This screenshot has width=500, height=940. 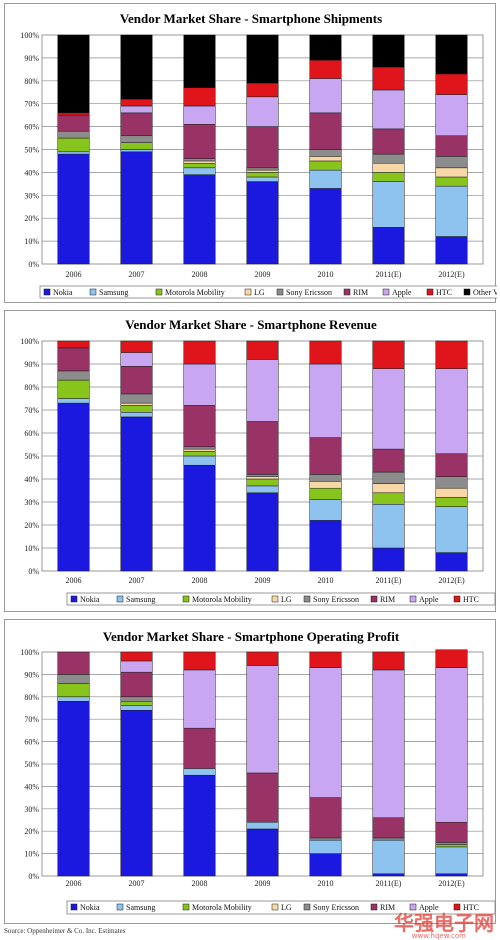 I want to click on bar-segment-nokia-2007, so click(x=136, y=793).